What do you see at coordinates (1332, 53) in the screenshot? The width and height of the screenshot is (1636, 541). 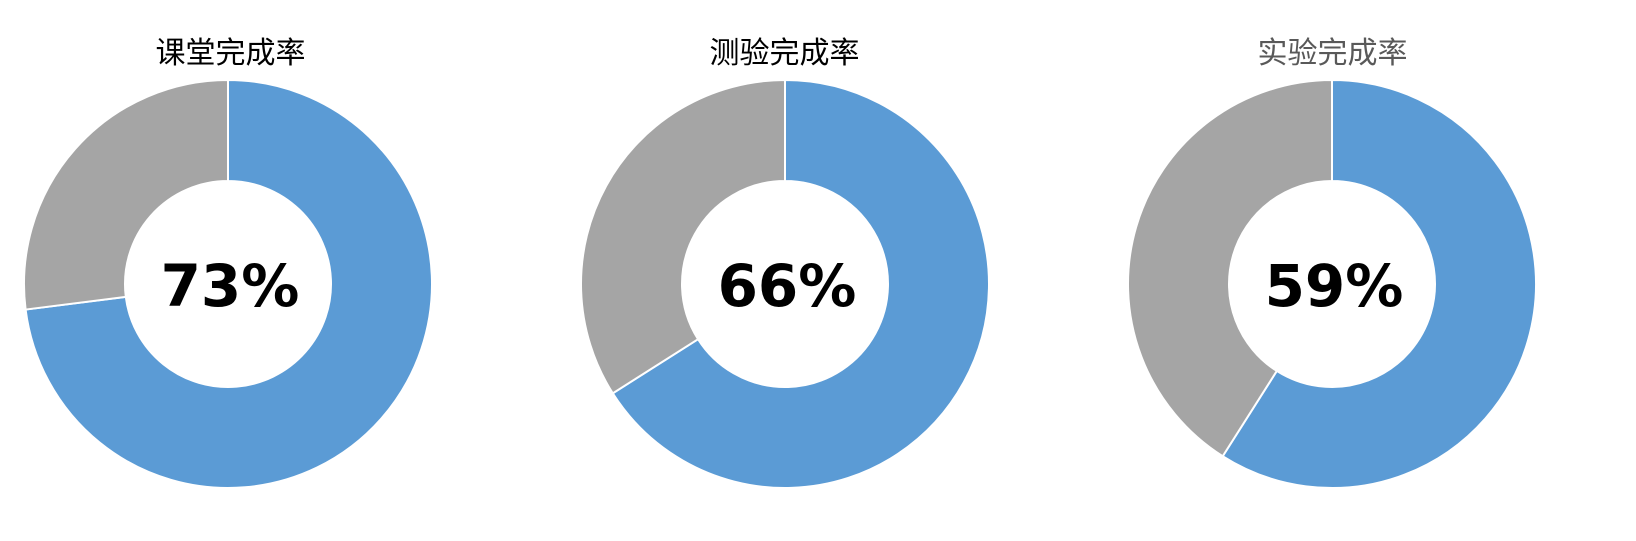 I see `chart-title: 实验完成率` at bounding box center [1332, 53].